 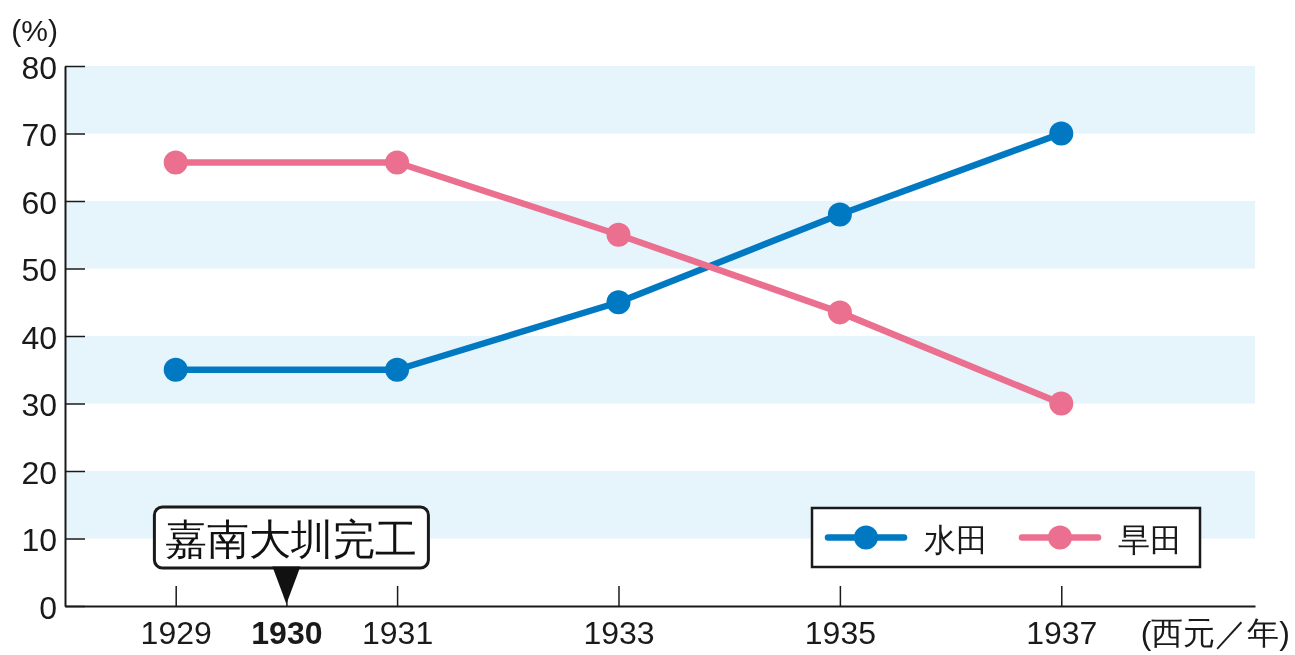 I want to click on y-tick-label: 70, so click(x=39, y=135).